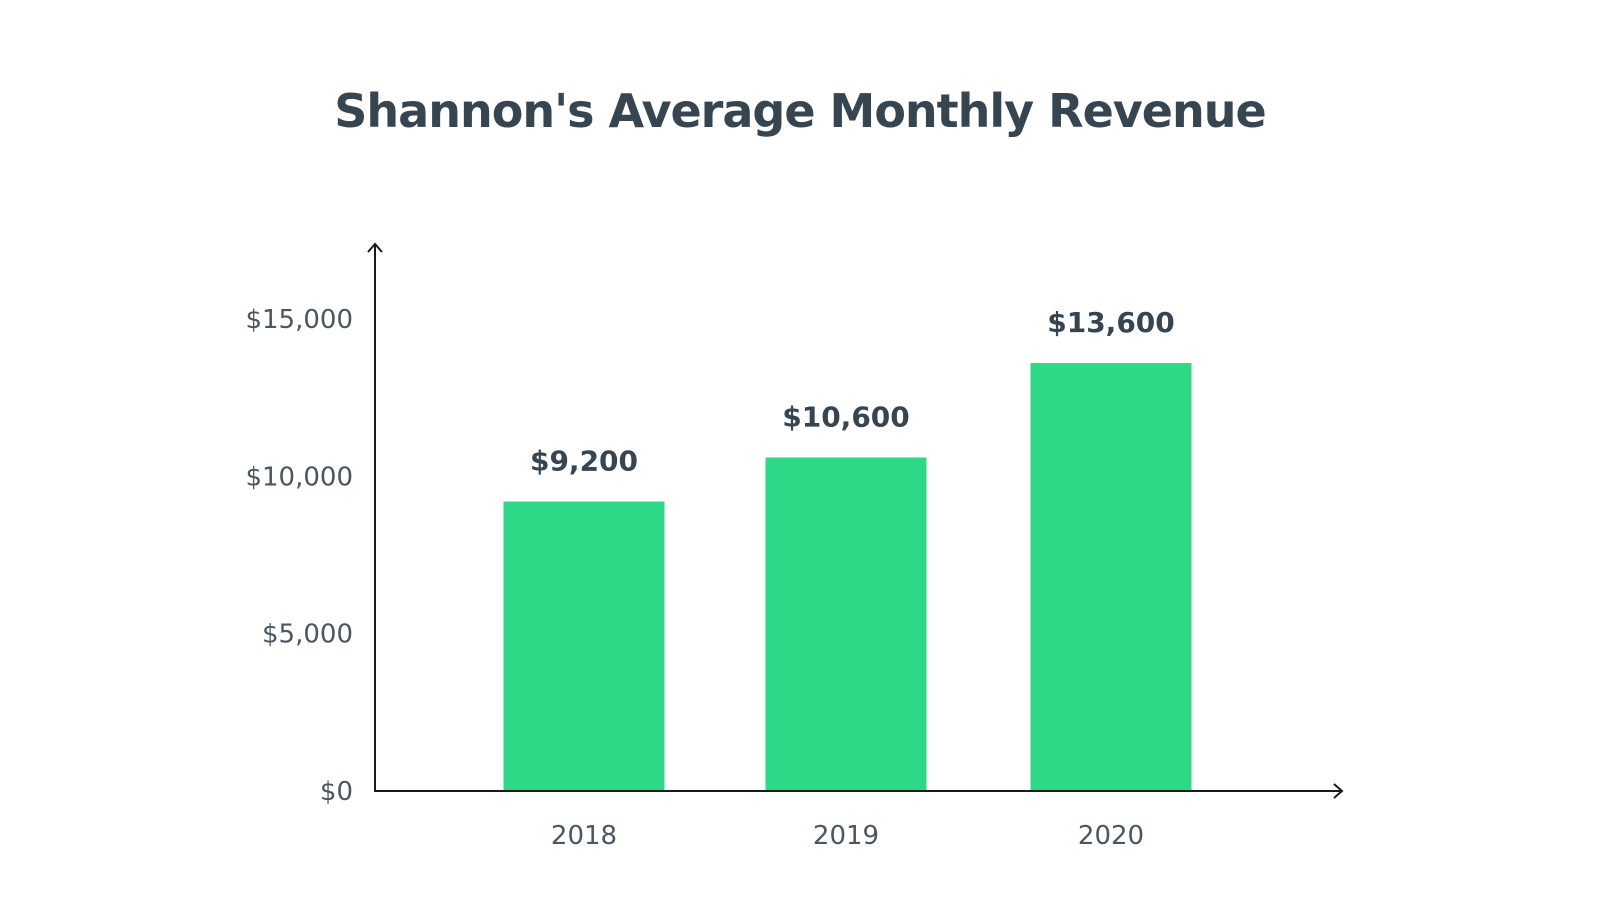  What do you see at coordinates (299, 477) in the screenshot?
I see `y-tick-label: $10,000` at bounding box center [299, 477].